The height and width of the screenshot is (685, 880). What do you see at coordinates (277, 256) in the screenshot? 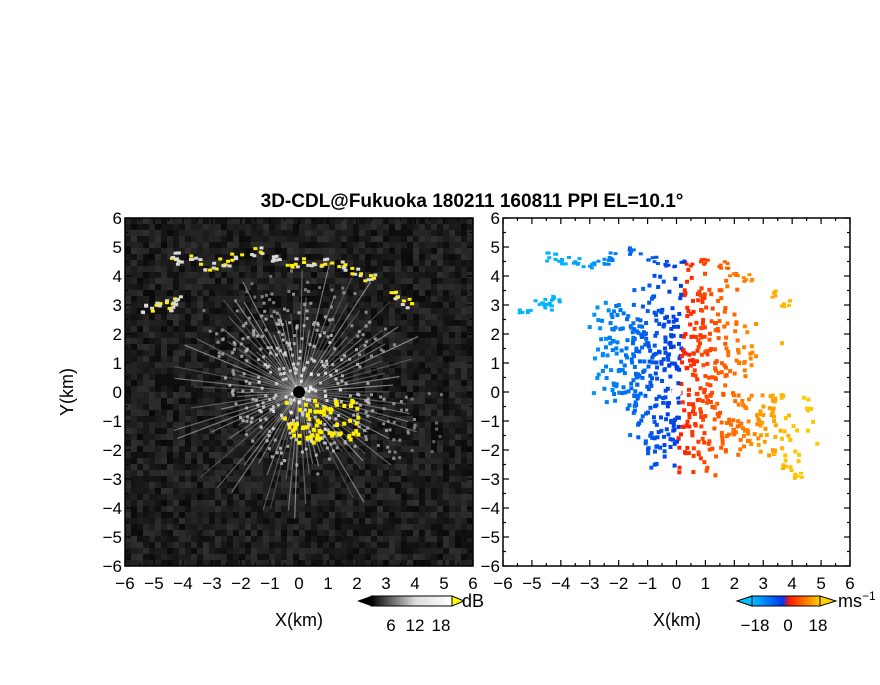
I see `echo-arc-patch` at bounding box center [277, 256].